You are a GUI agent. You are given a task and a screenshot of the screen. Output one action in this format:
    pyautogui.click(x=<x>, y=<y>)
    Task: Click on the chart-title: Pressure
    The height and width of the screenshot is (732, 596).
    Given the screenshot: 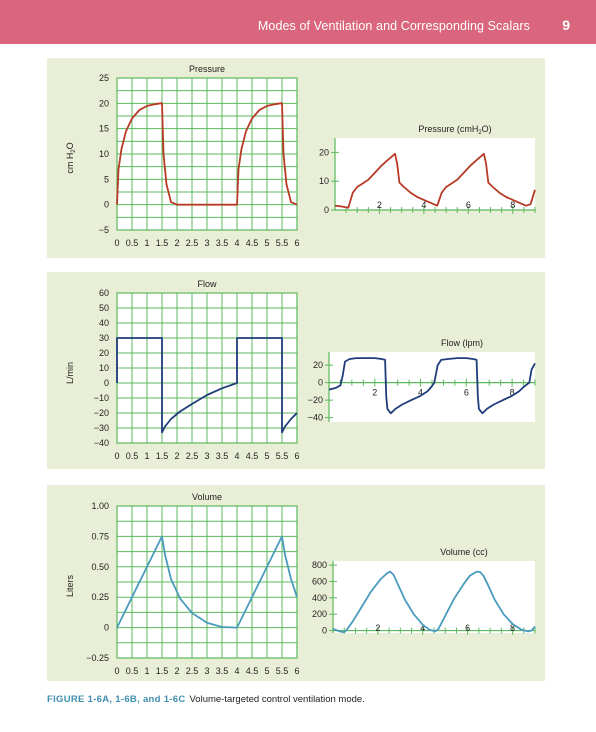 What is the action you would take?
    pyautogui.click(x=207, y=69)
    